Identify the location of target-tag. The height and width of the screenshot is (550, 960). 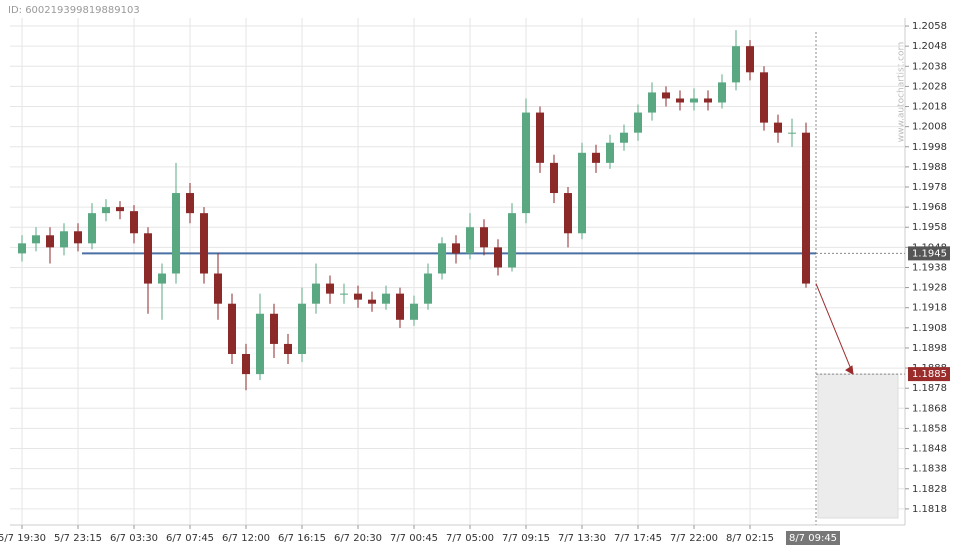
(929, 374).